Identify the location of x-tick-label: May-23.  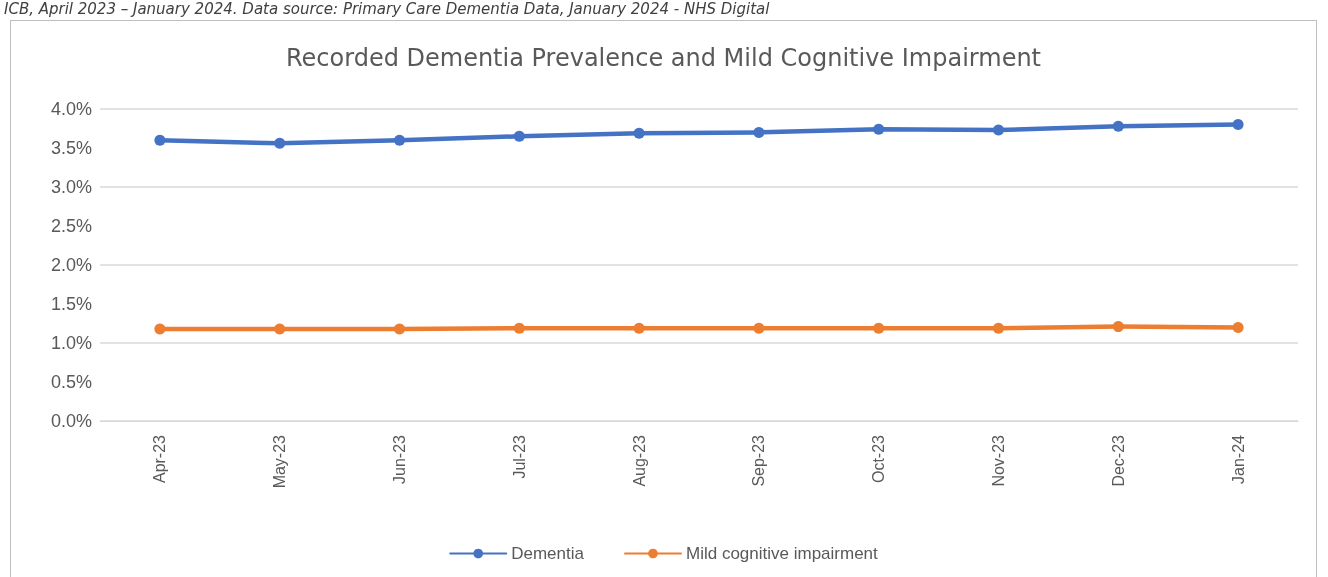
(280, 461).